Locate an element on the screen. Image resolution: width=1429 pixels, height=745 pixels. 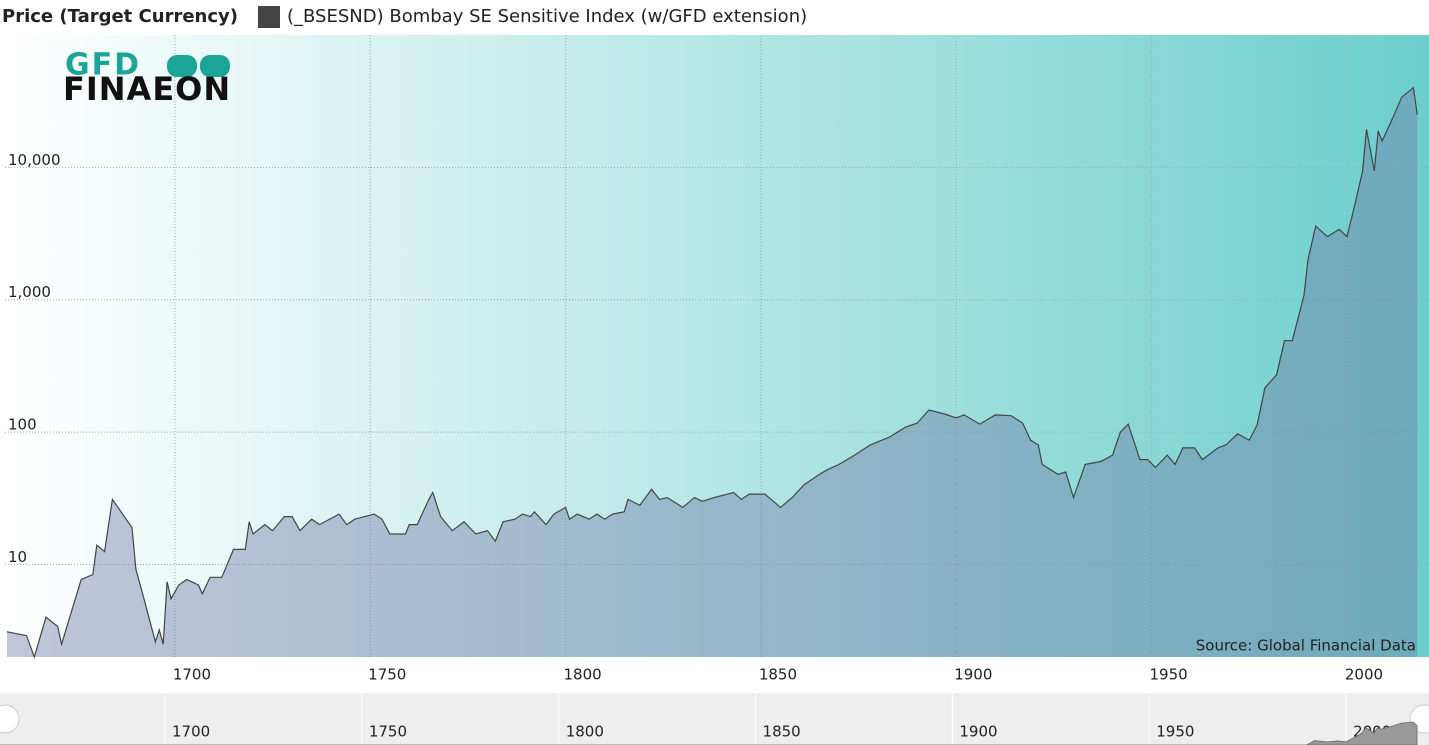
x-tick-label: 1950 is located at coordinates (1169, 675).